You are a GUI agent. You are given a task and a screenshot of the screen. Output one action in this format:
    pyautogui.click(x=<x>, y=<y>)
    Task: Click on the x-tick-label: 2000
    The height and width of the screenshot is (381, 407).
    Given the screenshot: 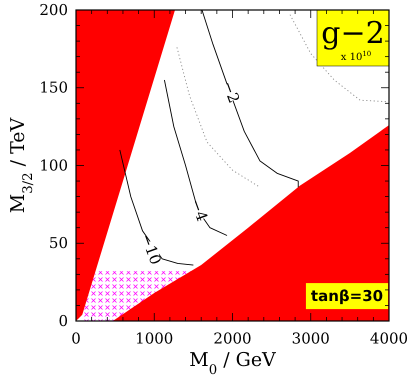 What is the action you would take?
    pyautogui.click(x=232, y=339)
    